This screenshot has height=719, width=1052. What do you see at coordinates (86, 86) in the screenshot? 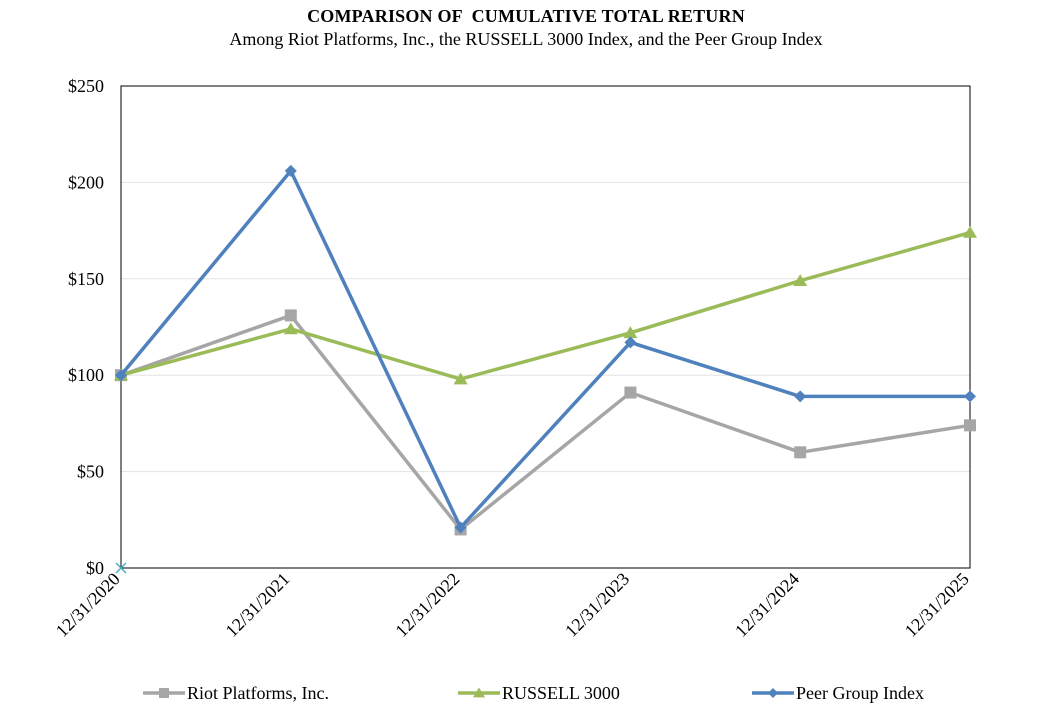
I see `y-tick-label: $250` at bounding box center [86, 86].